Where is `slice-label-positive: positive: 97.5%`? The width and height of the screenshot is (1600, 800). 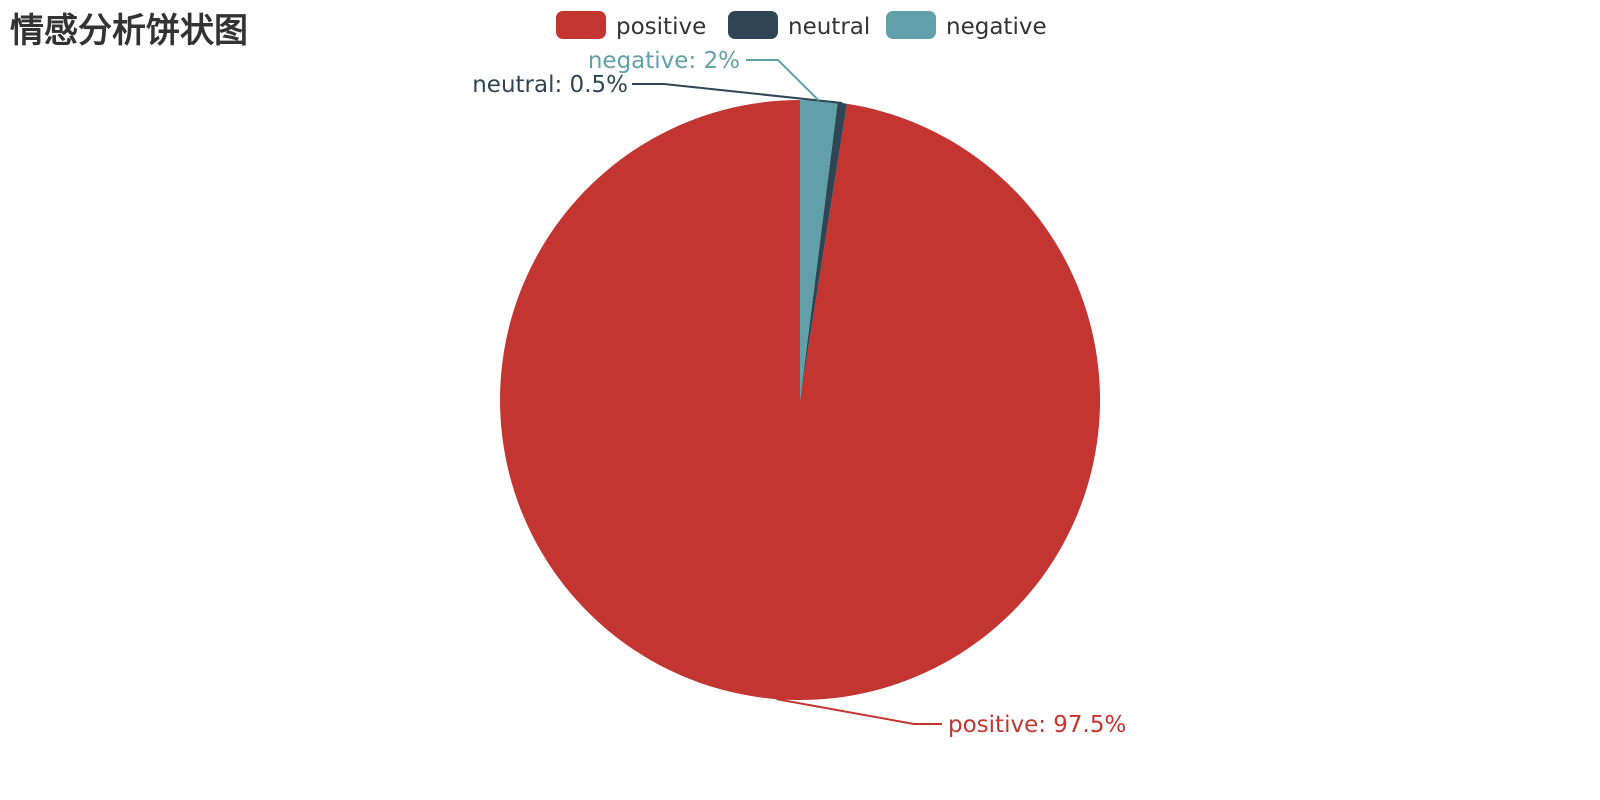 slice-label-positive: positive: 97.5% is located at coordinates (1037, 725).